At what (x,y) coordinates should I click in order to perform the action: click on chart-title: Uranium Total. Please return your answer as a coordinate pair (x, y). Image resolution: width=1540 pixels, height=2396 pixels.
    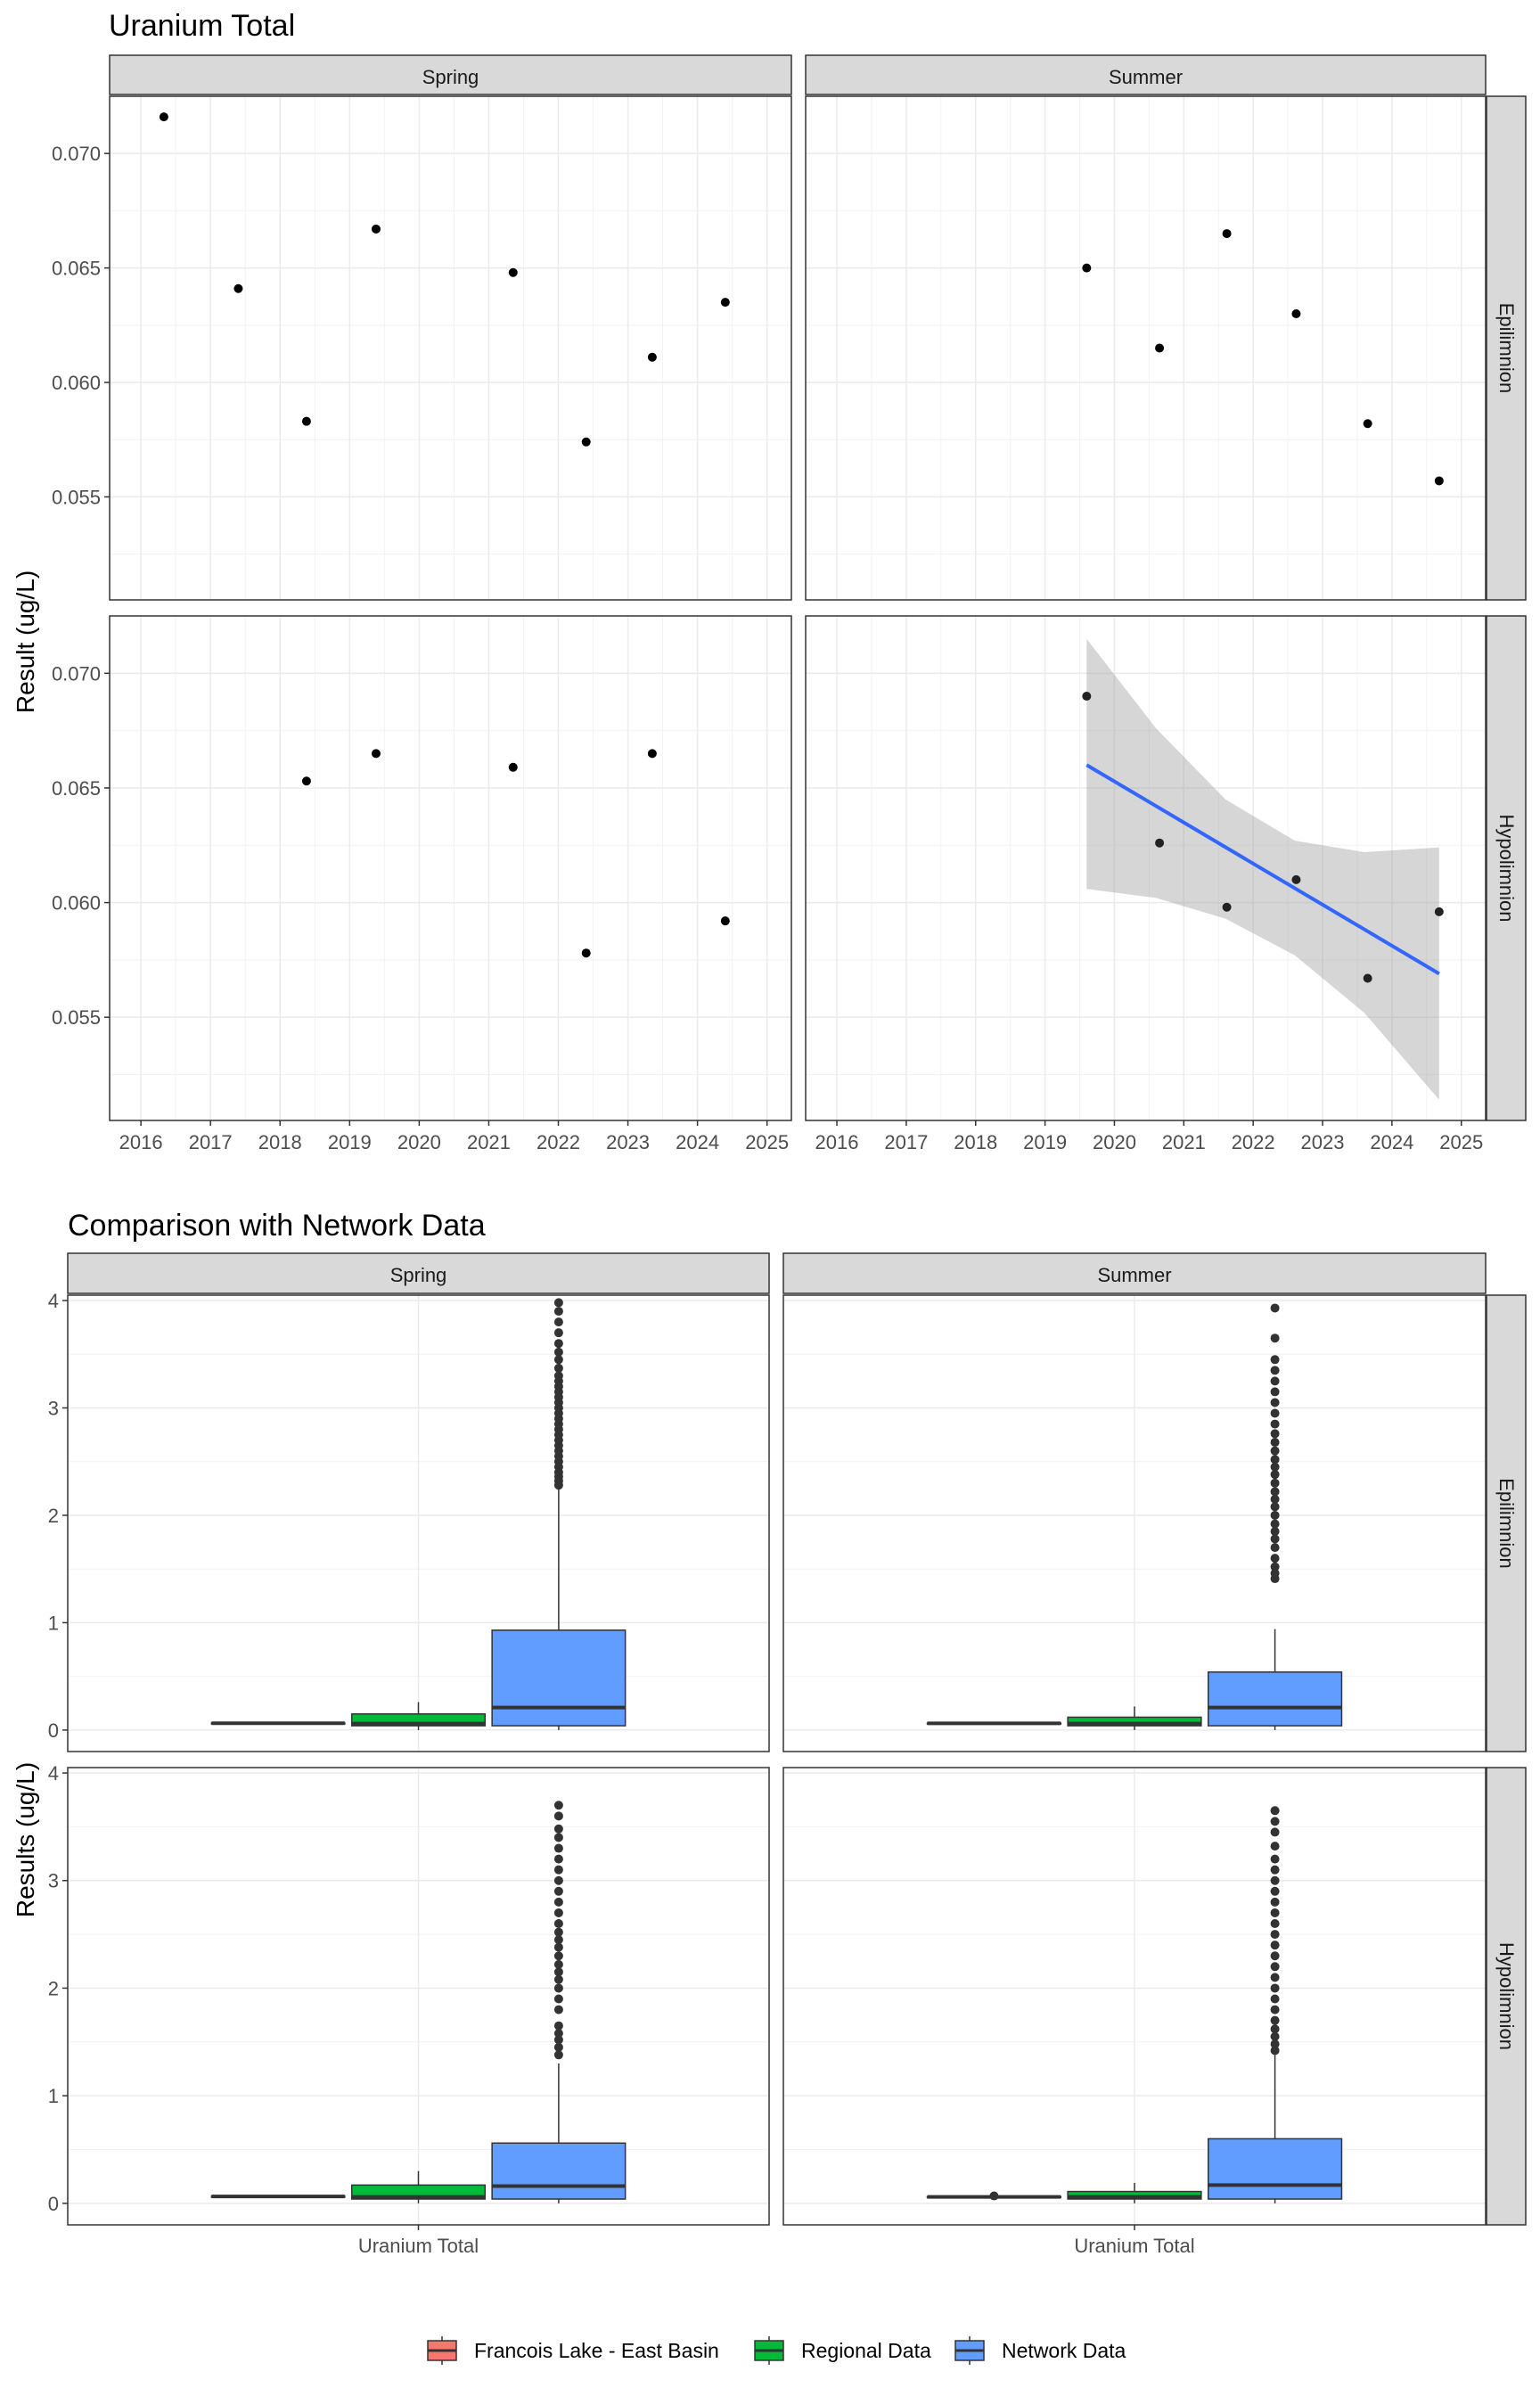
    Looking at the image, I should click on (202, 26).